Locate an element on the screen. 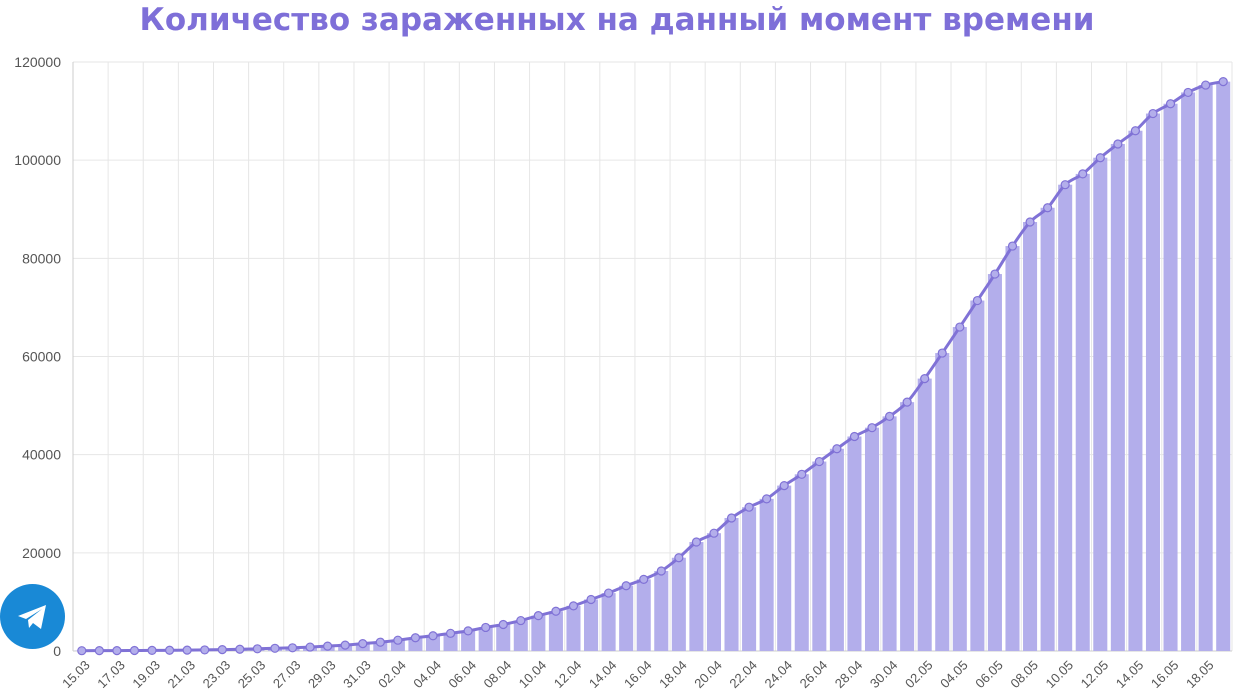 The image size is (1234, 700). bar-08.05 is located at coordinates (1030, 437).